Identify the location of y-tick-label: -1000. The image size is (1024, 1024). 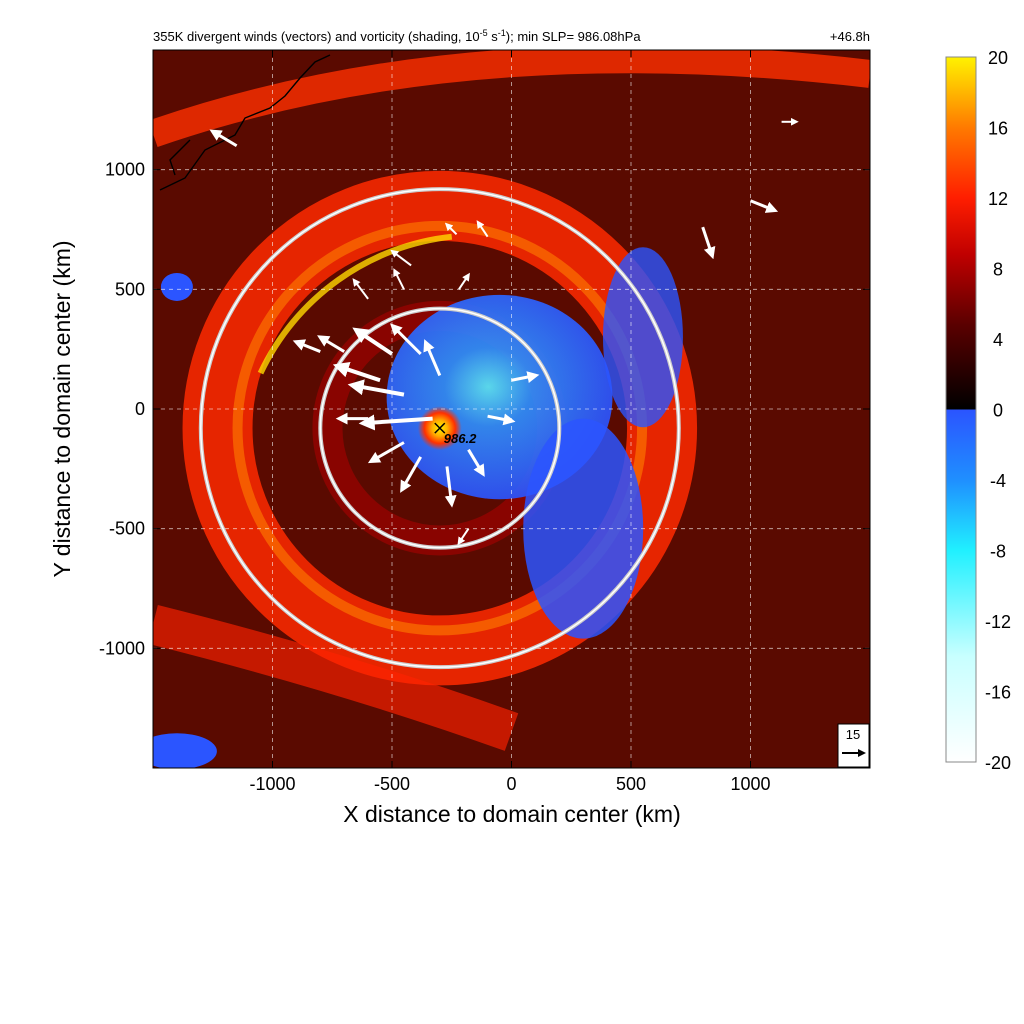
(122, 648).